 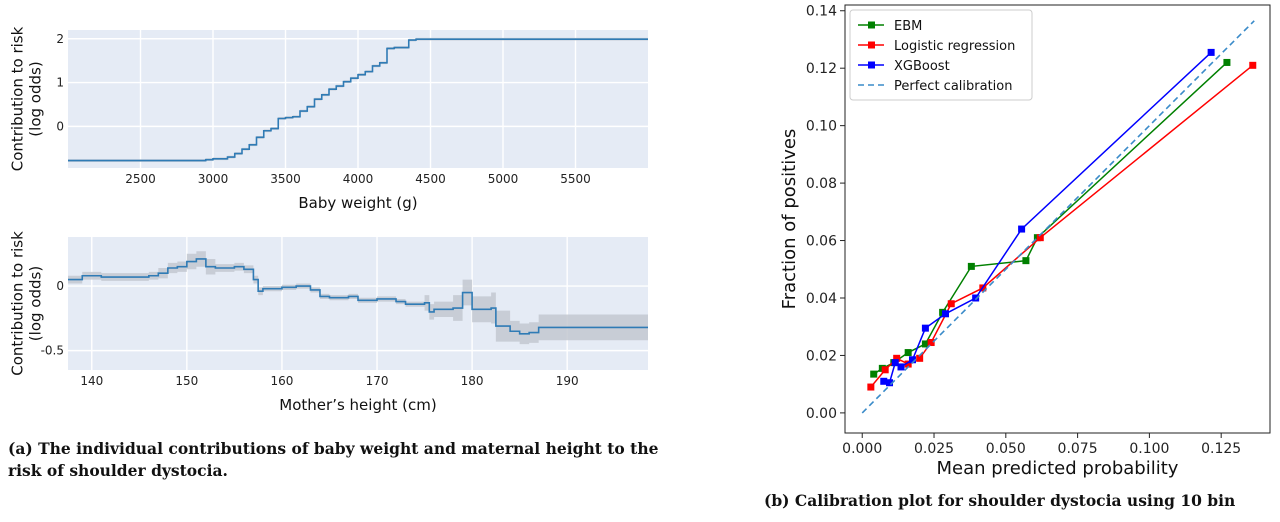 I want to click on x-axis-label-weight: Baby weight (g), so click(x=357, y=203).